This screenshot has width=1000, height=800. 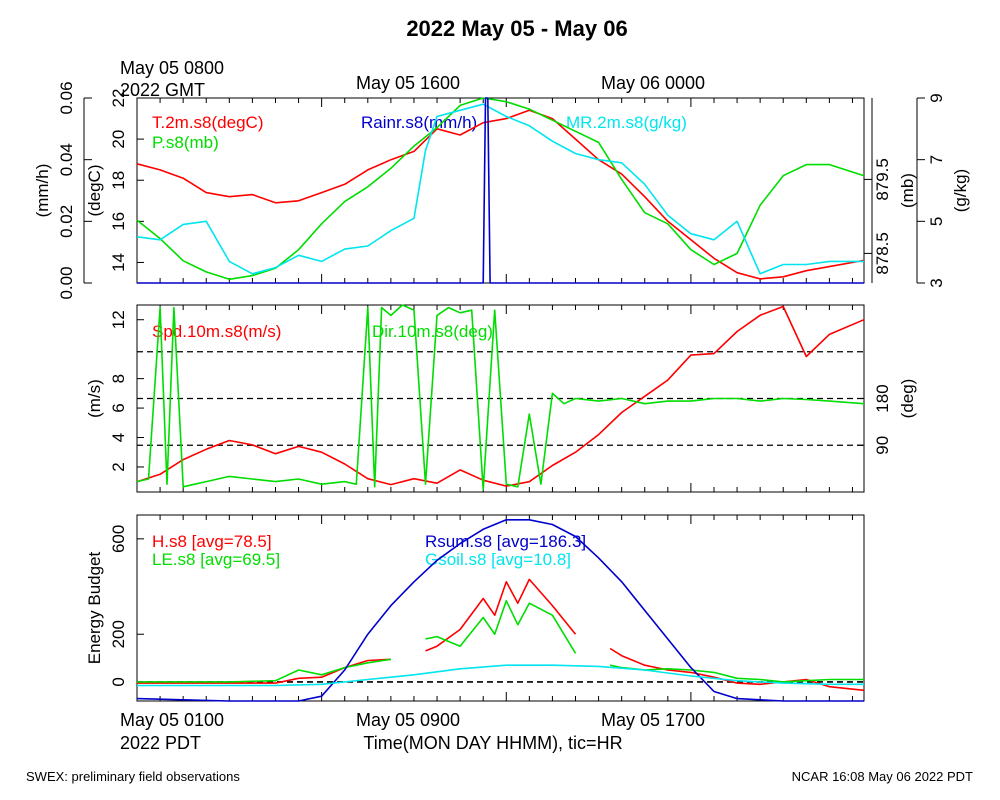 I want to click on legend-pressure: P.s8(mb), so click(x=185, y=142).